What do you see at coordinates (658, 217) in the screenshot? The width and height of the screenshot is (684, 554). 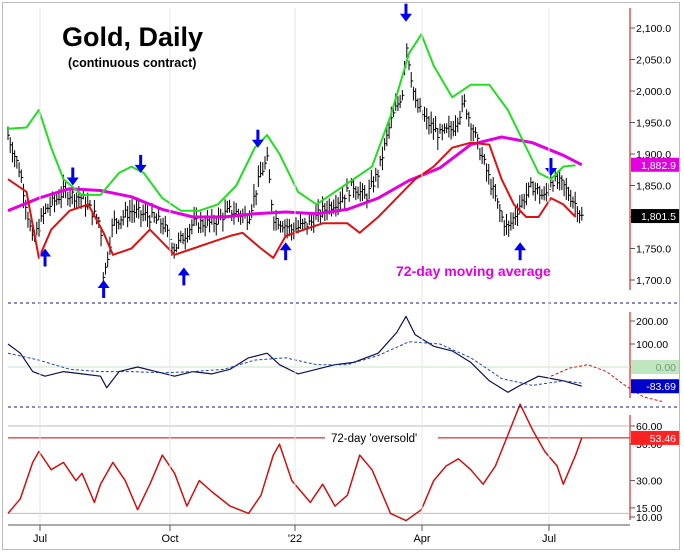 I see `last-value-text: 1,801.5` at bounding box center [658, 217].